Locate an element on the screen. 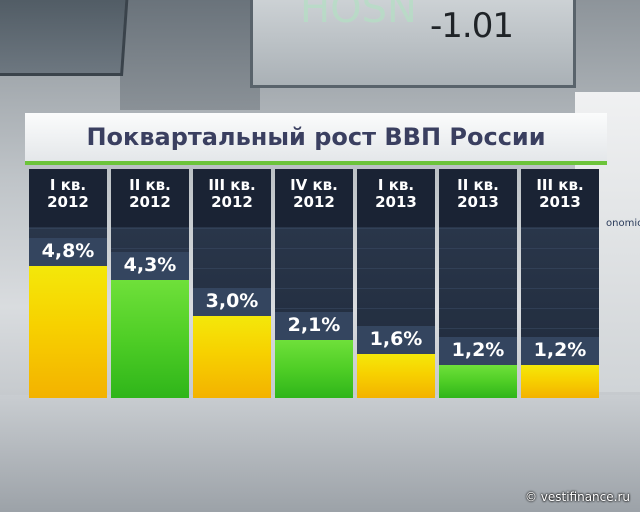 Image resolution: width=640 pixels, height=512 pixels. category-label: II кв. 2013 is located at coordinates (478, 194).